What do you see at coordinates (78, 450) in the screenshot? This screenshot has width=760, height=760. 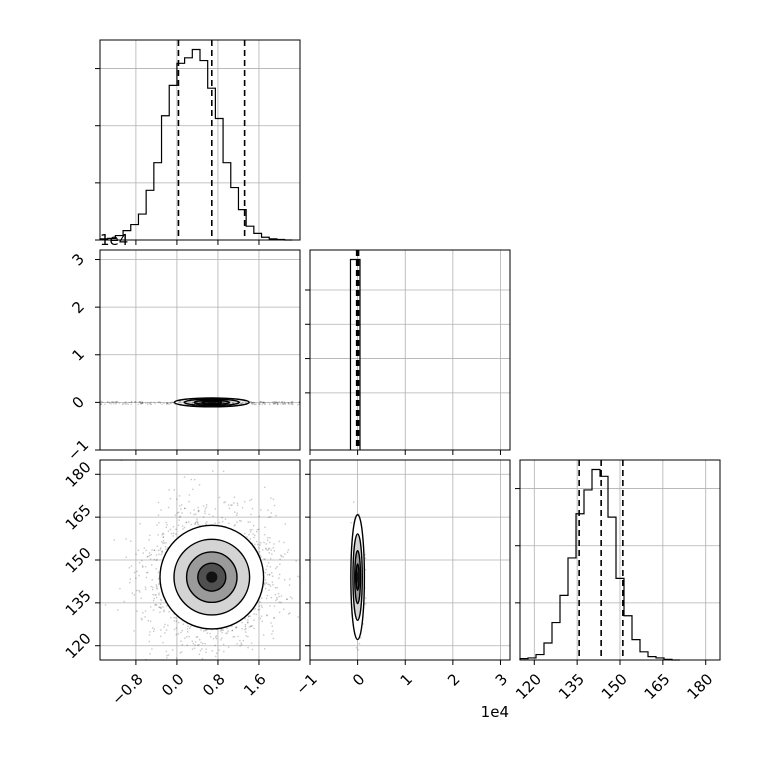 I see `y-tick-label: −1` at bounding box center [78, 450].